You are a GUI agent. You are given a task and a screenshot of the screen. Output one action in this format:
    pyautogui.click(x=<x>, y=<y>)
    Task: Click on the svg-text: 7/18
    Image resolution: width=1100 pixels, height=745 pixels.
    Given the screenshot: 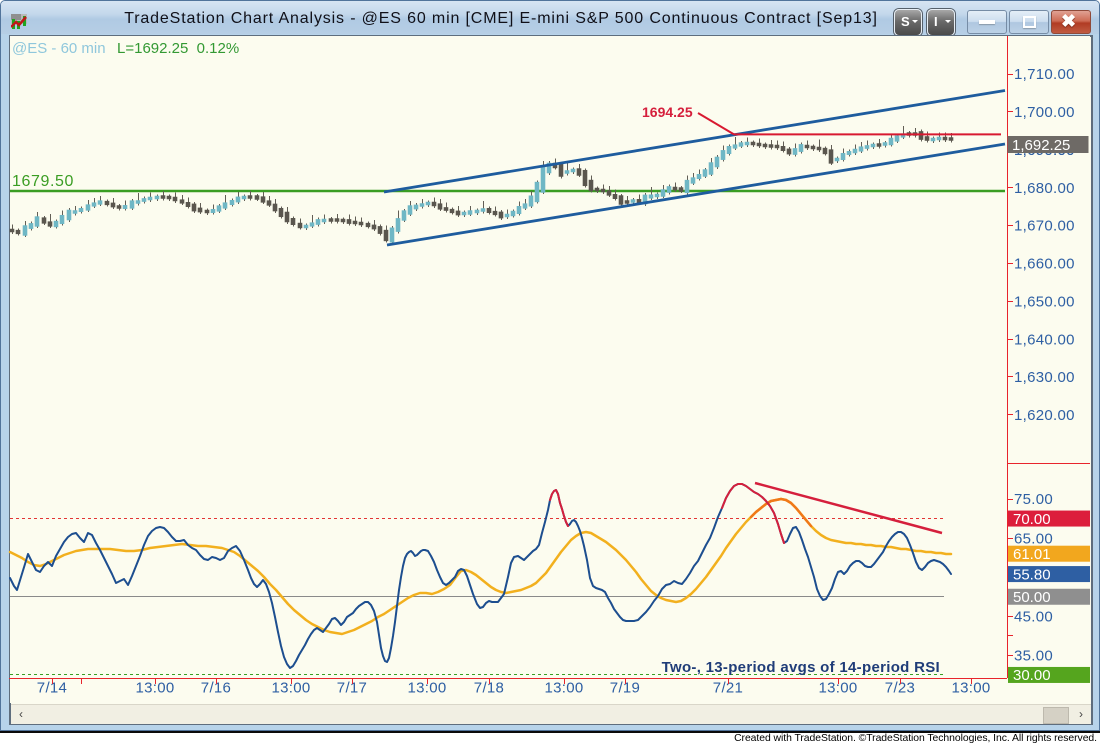 What is the action you would take?
    pyautogui.click(x=489, y=688)
    